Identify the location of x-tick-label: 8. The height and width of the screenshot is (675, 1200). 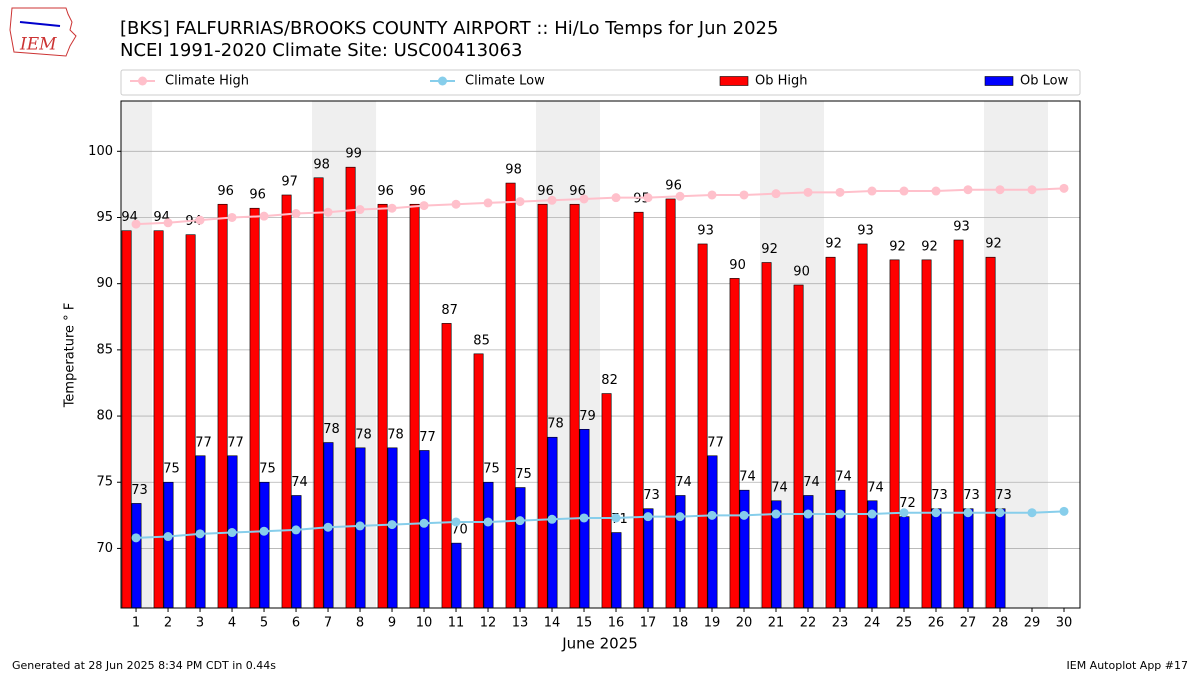
(360, 623).